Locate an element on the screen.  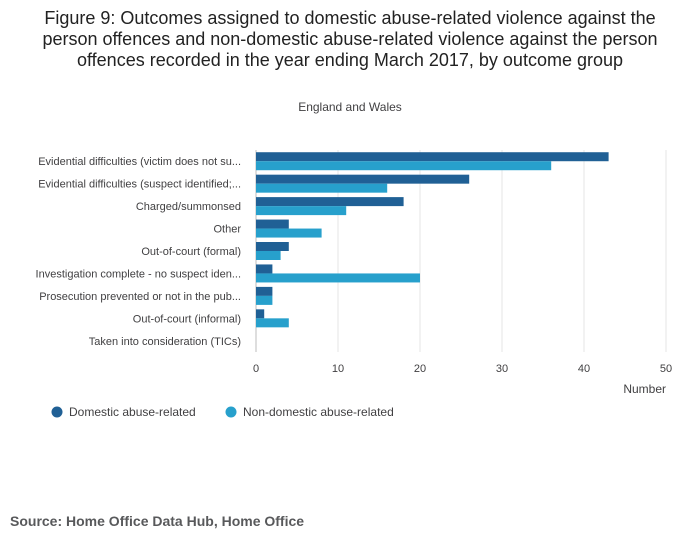
legend-label: Domestic abuse-related is located at coordinates (132, 412).